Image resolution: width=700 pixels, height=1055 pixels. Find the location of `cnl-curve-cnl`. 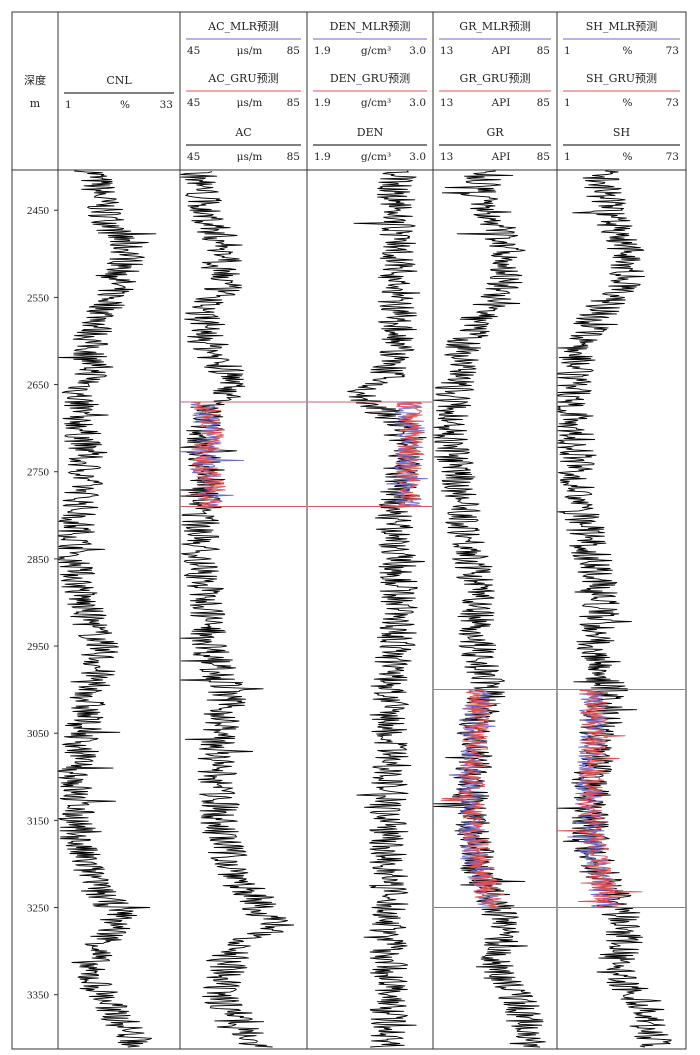

cnl-curve-cnl is located at coordinates (107, 609).